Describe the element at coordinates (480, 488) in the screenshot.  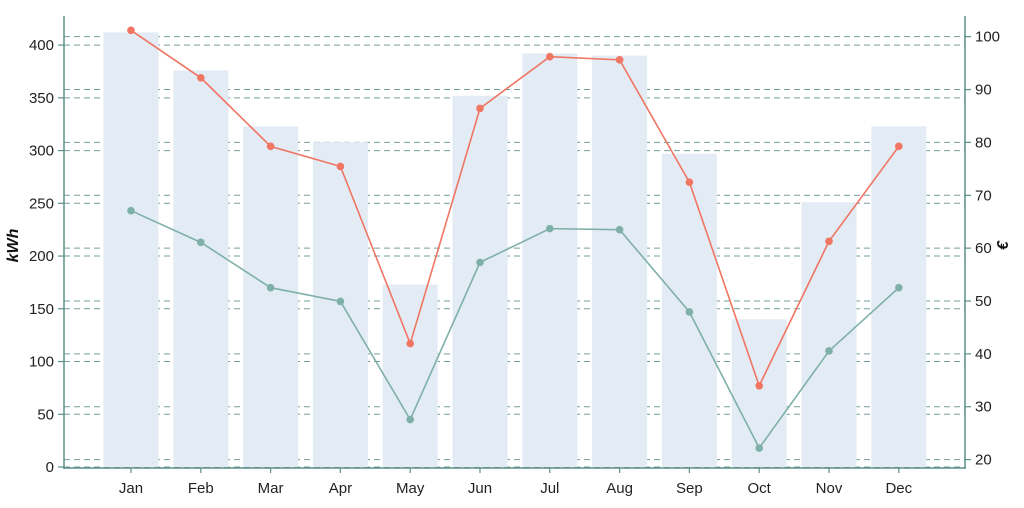
I see `x-tick-label: Jun` at that location.